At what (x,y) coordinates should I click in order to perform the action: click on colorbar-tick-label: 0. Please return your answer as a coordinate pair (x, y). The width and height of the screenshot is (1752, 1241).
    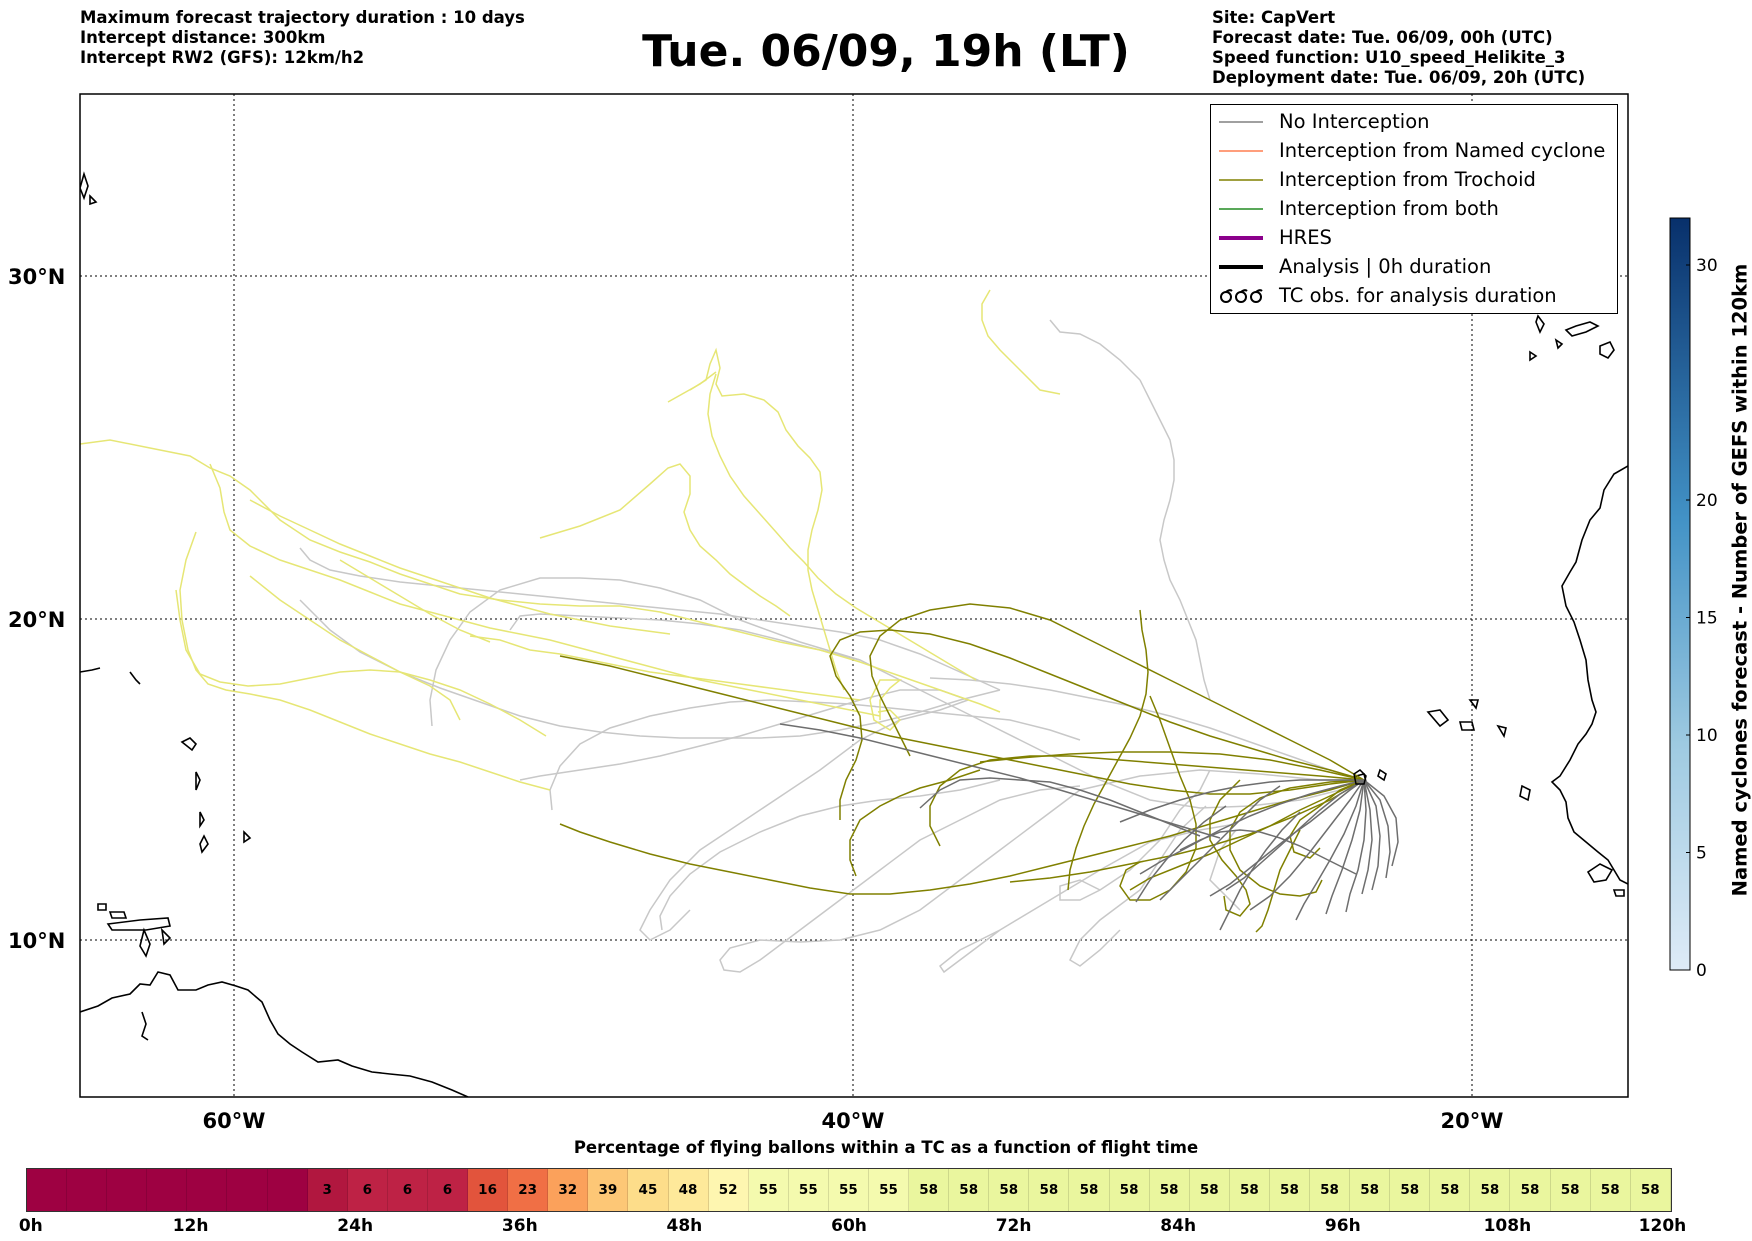
    Looking at the image, I should click on (1701, 971).